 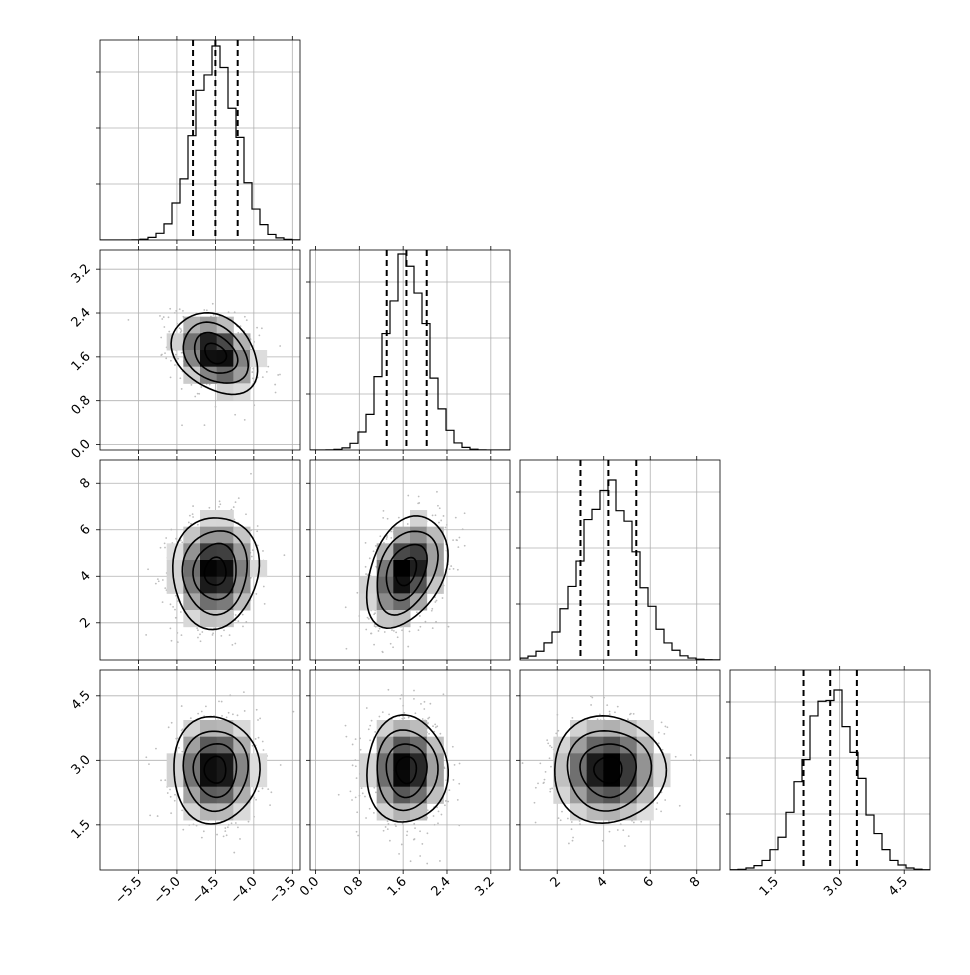 What do you see at coordinates (282, 890) in the screenshot?
I see `x-tick-label-param-0: −3.5` at bounding box center [282, 890].